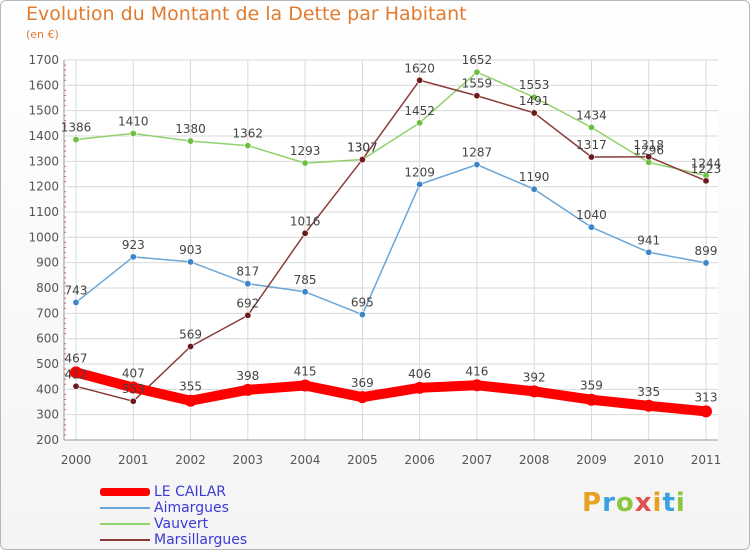 This screenshot has height=550, width=750. What do you see at coordinates (305, 151) in the screenshot?
I see `data-label-vauvert: 1293` at bounding box center [305, 151].